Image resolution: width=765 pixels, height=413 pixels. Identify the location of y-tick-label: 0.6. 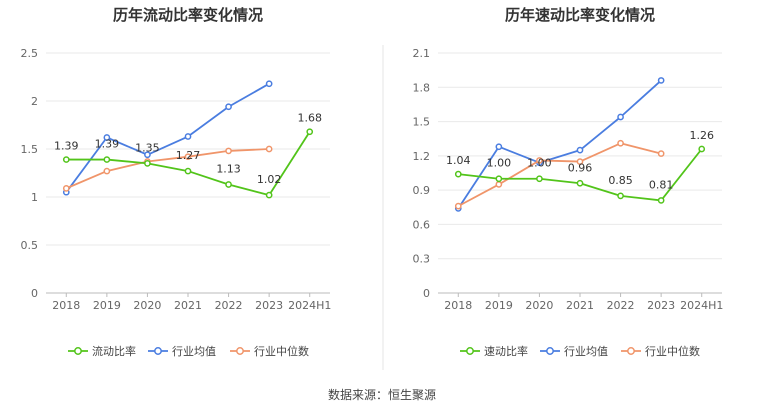
(422, 224).